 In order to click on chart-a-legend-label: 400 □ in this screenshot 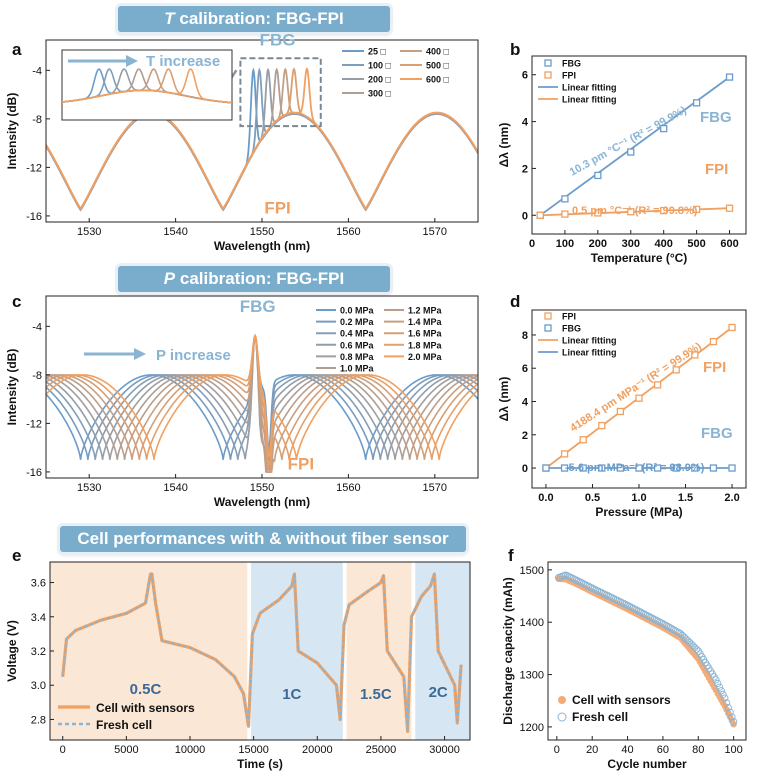, I will do `click(438, 52)`.